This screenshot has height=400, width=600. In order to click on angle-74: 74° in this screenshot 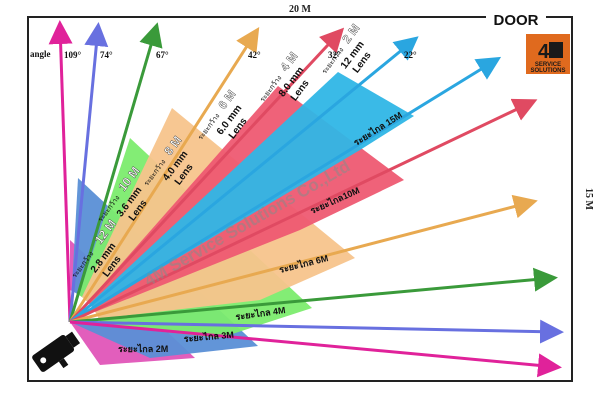, I will do `click(106, 55)`.